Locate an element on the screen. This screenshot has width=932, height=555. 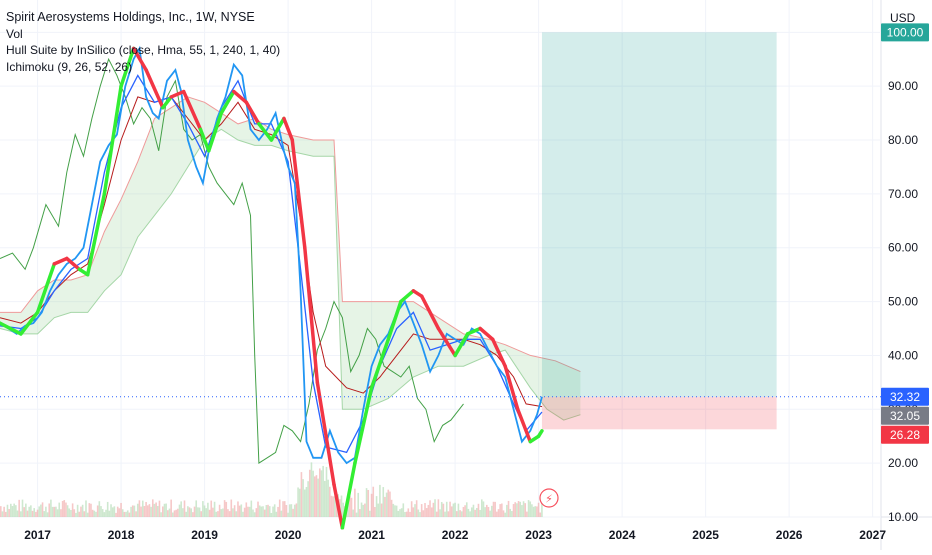
earnings-marker: ⚡ is located at coordinates (549, 498).